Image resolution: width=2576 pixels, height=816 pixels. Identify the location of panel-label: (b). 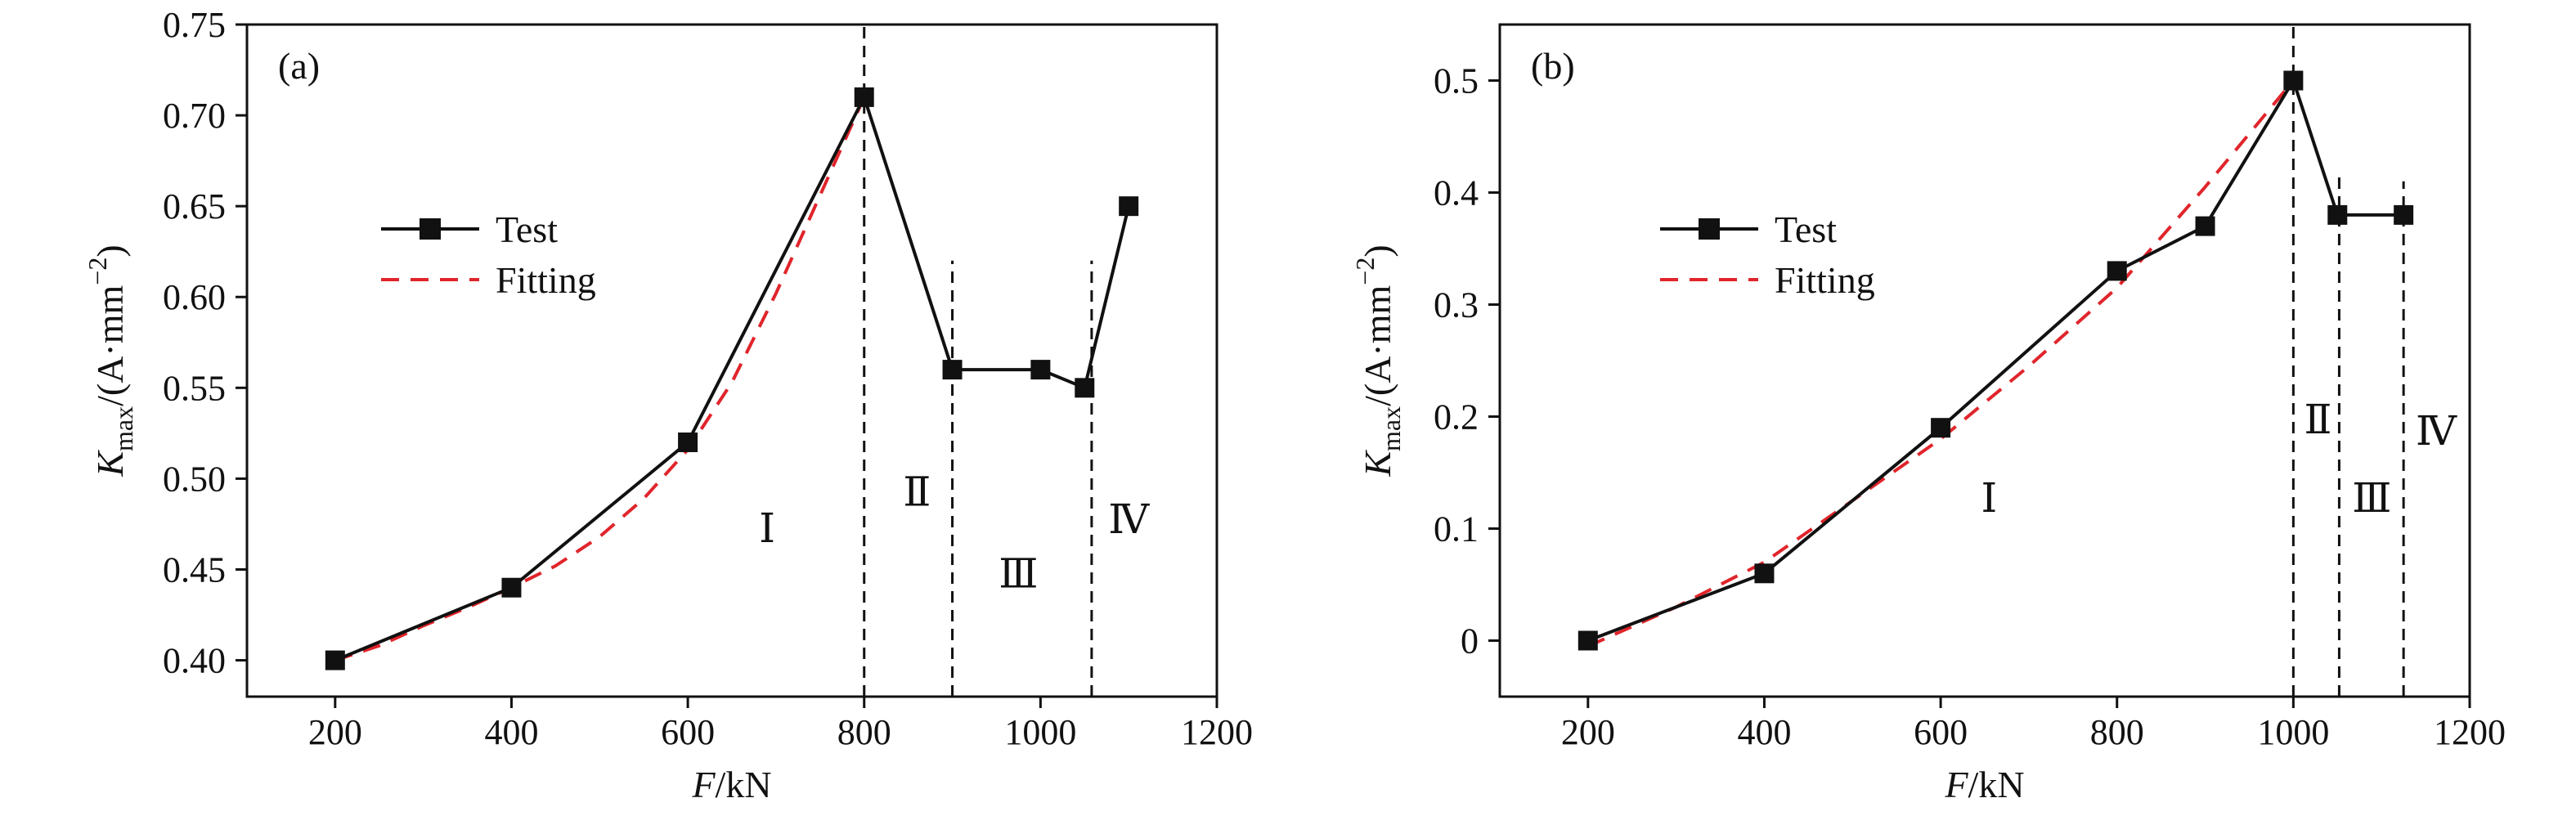
(1553, 66).